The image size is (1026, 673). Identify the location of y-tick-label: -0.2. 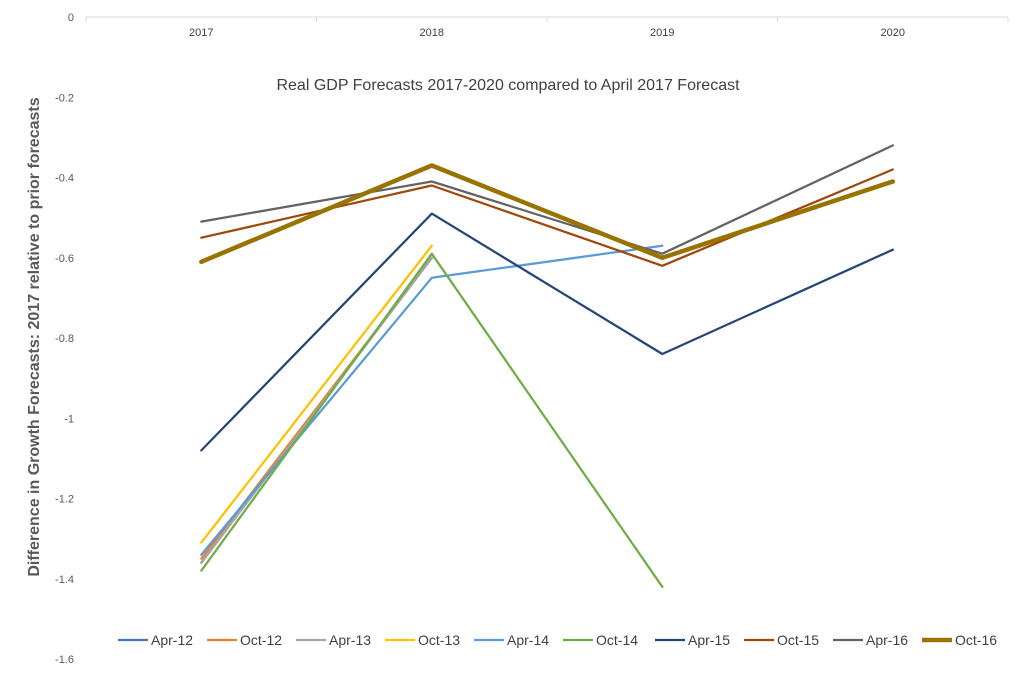
(64, 98).